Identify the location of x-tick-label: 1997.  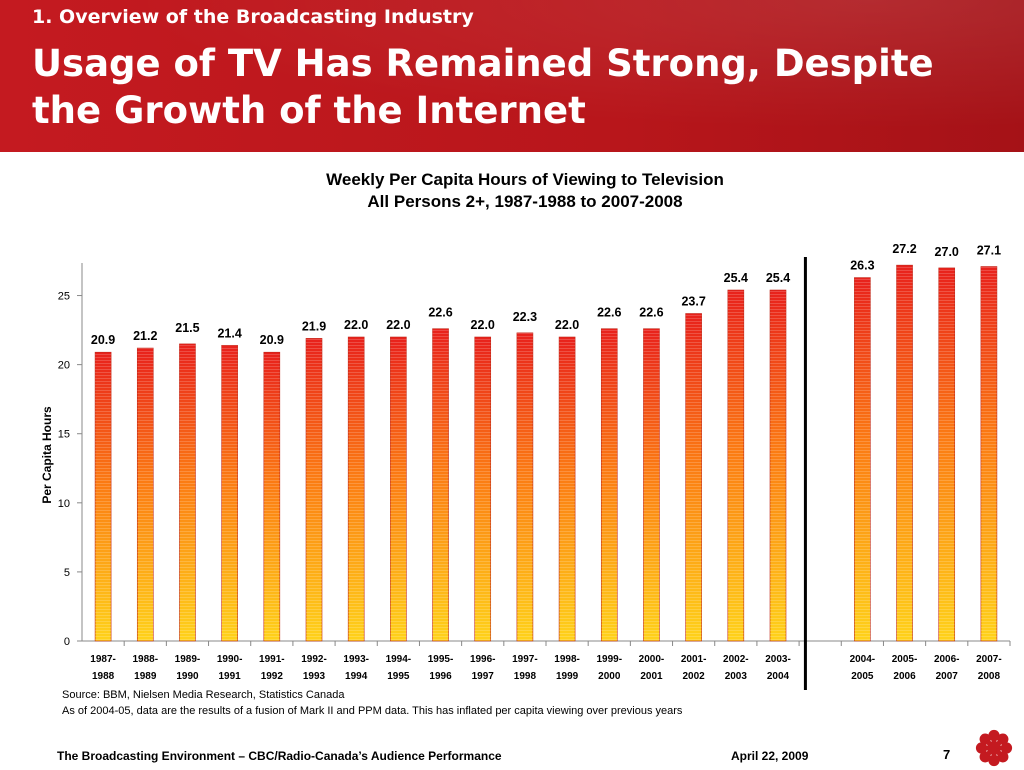
(483, 676).